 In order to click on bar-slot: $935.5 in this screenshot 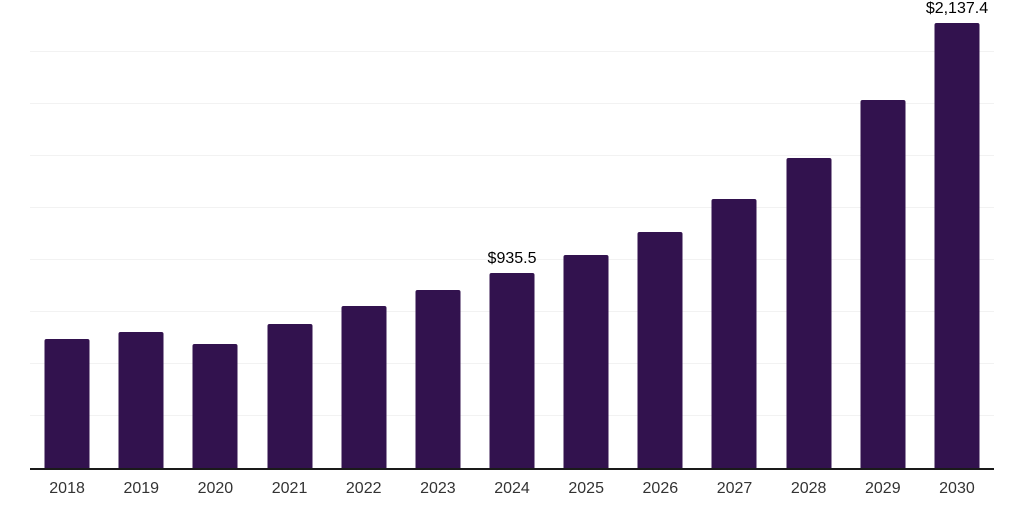, I will do `click(512, 234)`.